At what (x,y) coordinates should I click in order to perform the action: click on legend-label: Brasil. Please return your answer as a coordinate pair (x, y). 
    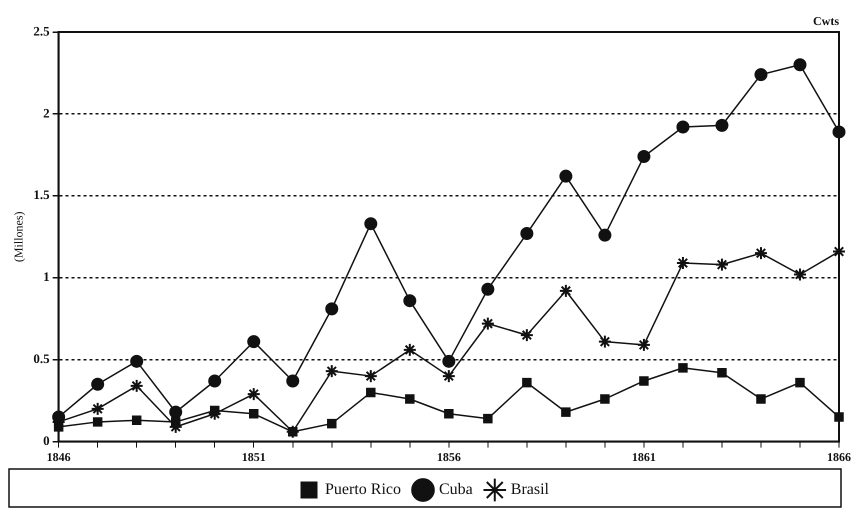
    Looking at the image, I should click on (530, 489).